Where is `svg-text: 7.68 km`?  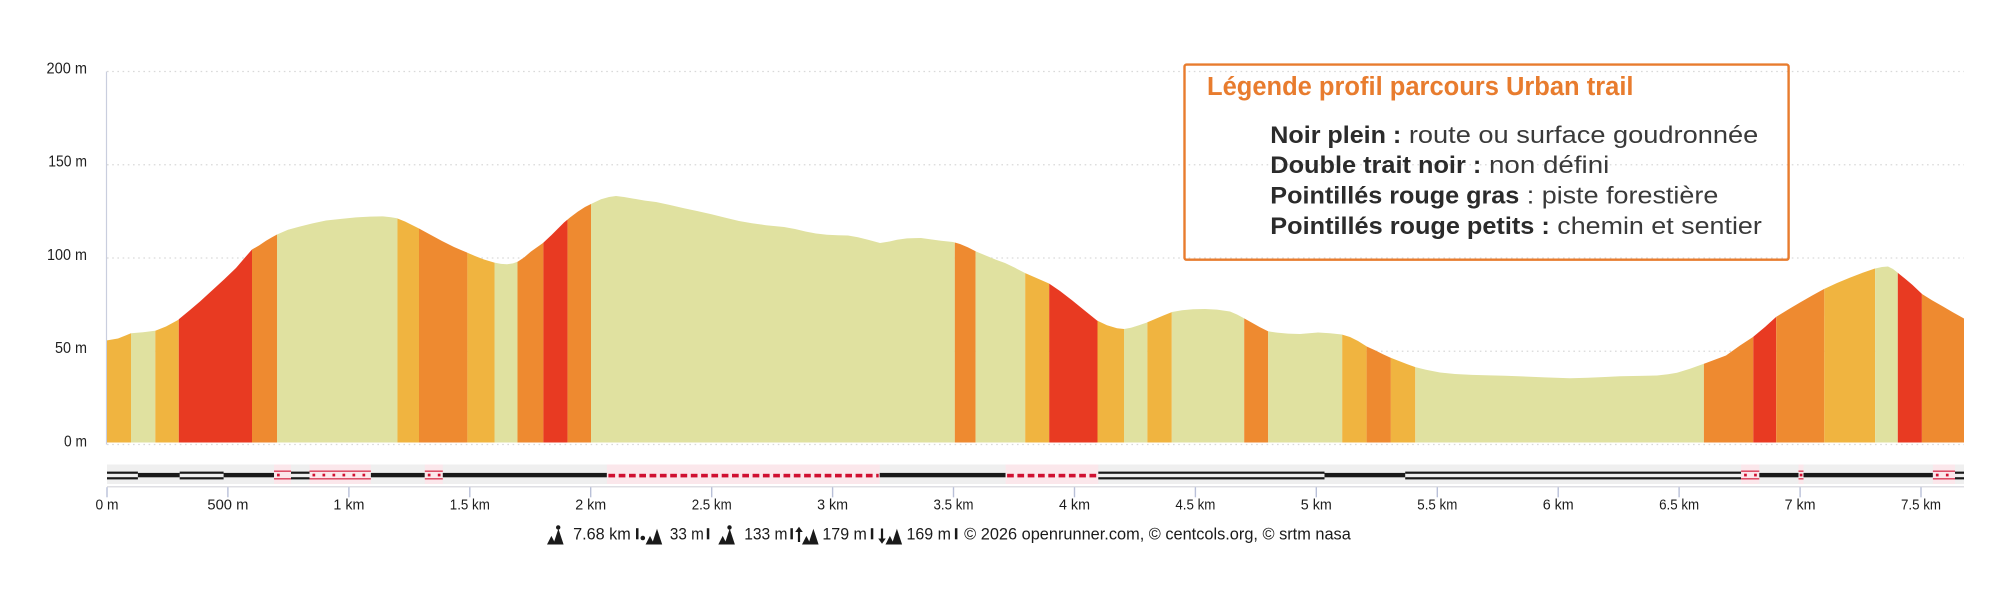
svg-text: 7.68 km is located at coordinates (602, 535).